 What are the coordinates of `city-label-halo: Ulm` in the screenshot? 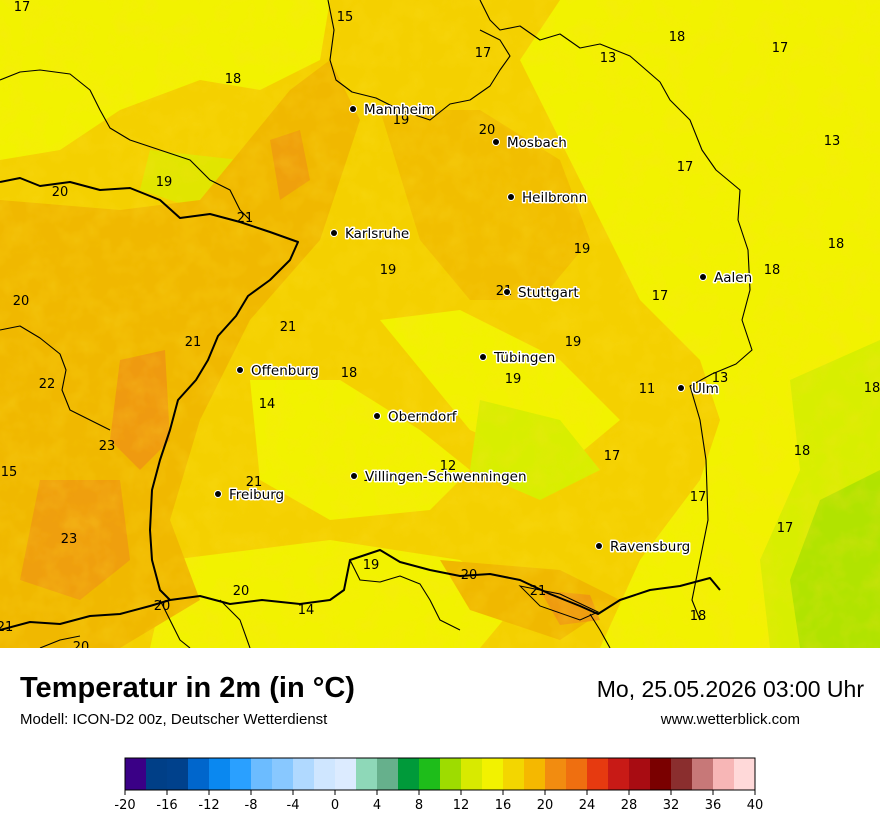 It's located at (705, 389).